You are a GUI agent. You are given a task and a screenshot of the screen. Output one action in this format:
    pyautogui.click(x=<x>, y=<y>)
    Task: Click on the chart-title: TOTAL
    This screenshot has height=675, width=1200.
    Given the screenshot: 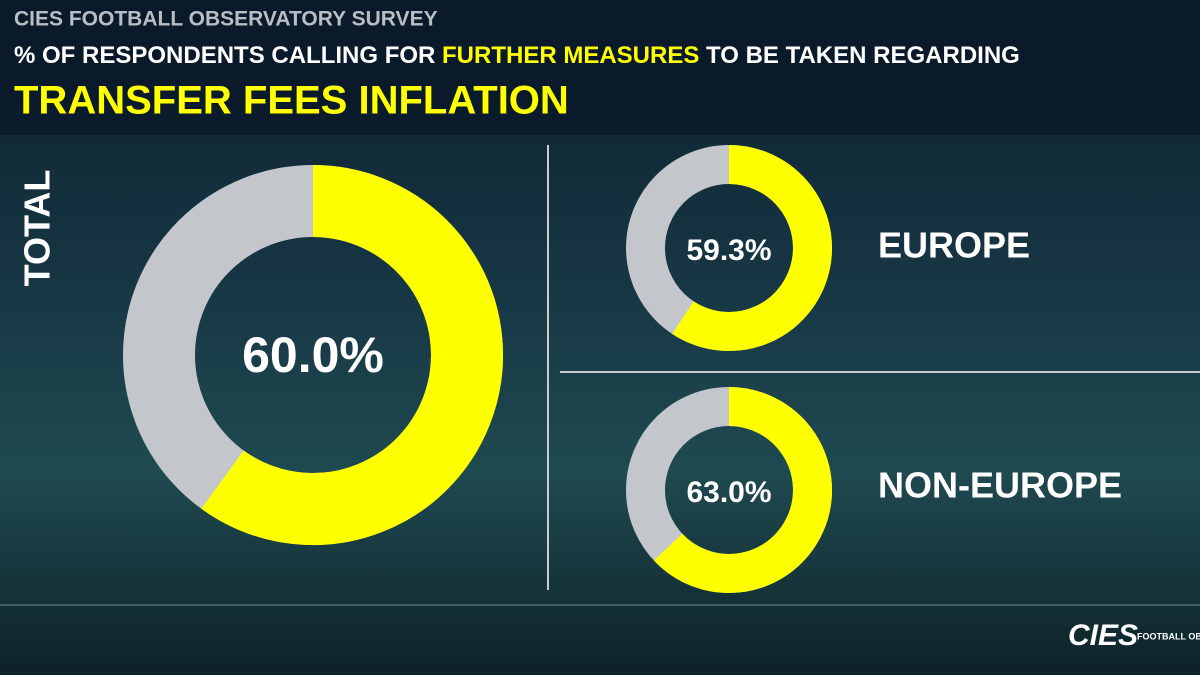 What is the action you would take?
    pyautogui.click(x=37, y=228)
    